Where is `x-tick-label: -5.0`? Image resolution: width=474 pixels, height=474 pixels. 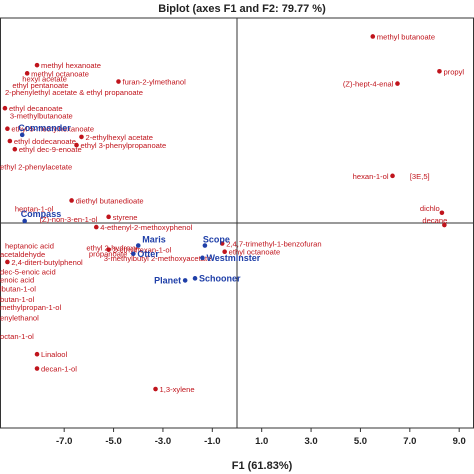
x-tick-label: -5.0 is located at coordinates (113, 441).